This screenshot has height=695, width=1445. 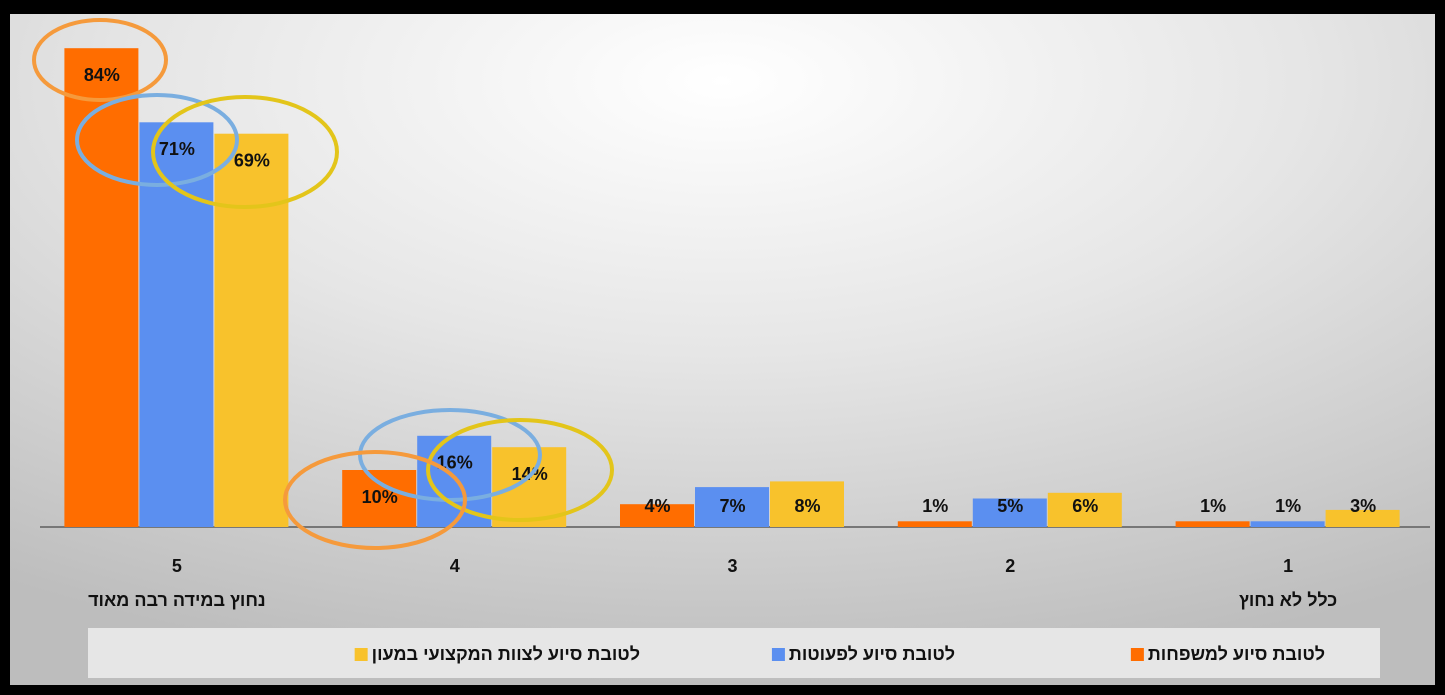 I want to click on value-label: 69%, so click(x=252, y=160).